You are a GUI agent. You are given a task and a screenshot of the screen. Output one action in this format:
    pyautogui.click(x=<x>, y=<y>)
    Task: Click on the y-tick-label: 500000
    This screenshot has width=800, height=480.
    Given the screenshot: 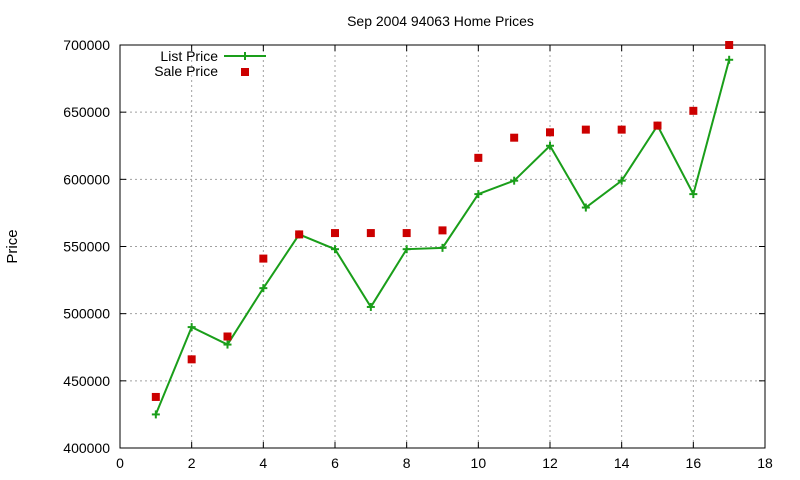 What is the action you would take?
    pyautogui.click(x=86, y=314)
    